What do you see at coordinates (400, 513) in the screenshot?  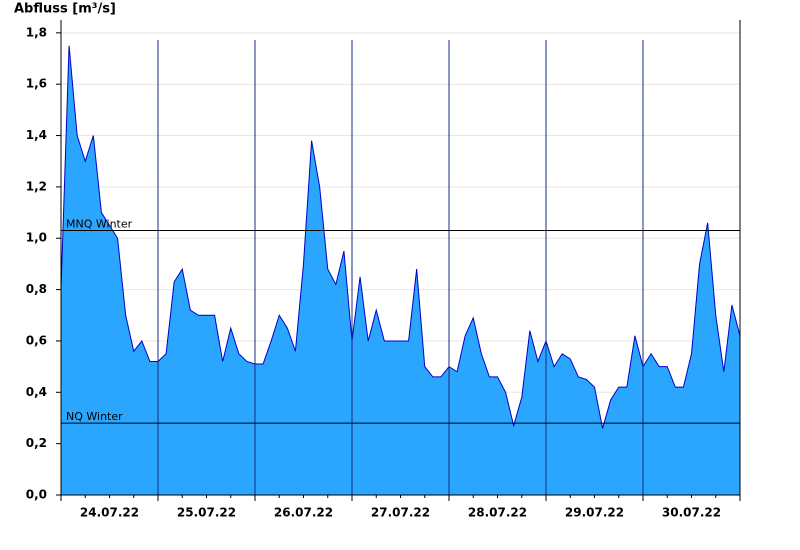 I see `x-tick-label: 27.07.22` at bounding box center [400, 513].